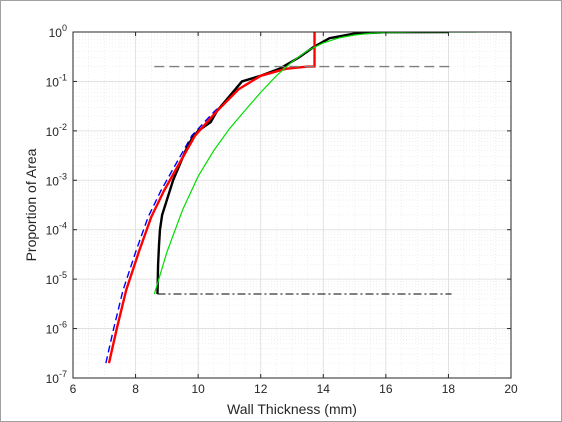  I want to click on x-tick-label: 14, so click(324, 389).